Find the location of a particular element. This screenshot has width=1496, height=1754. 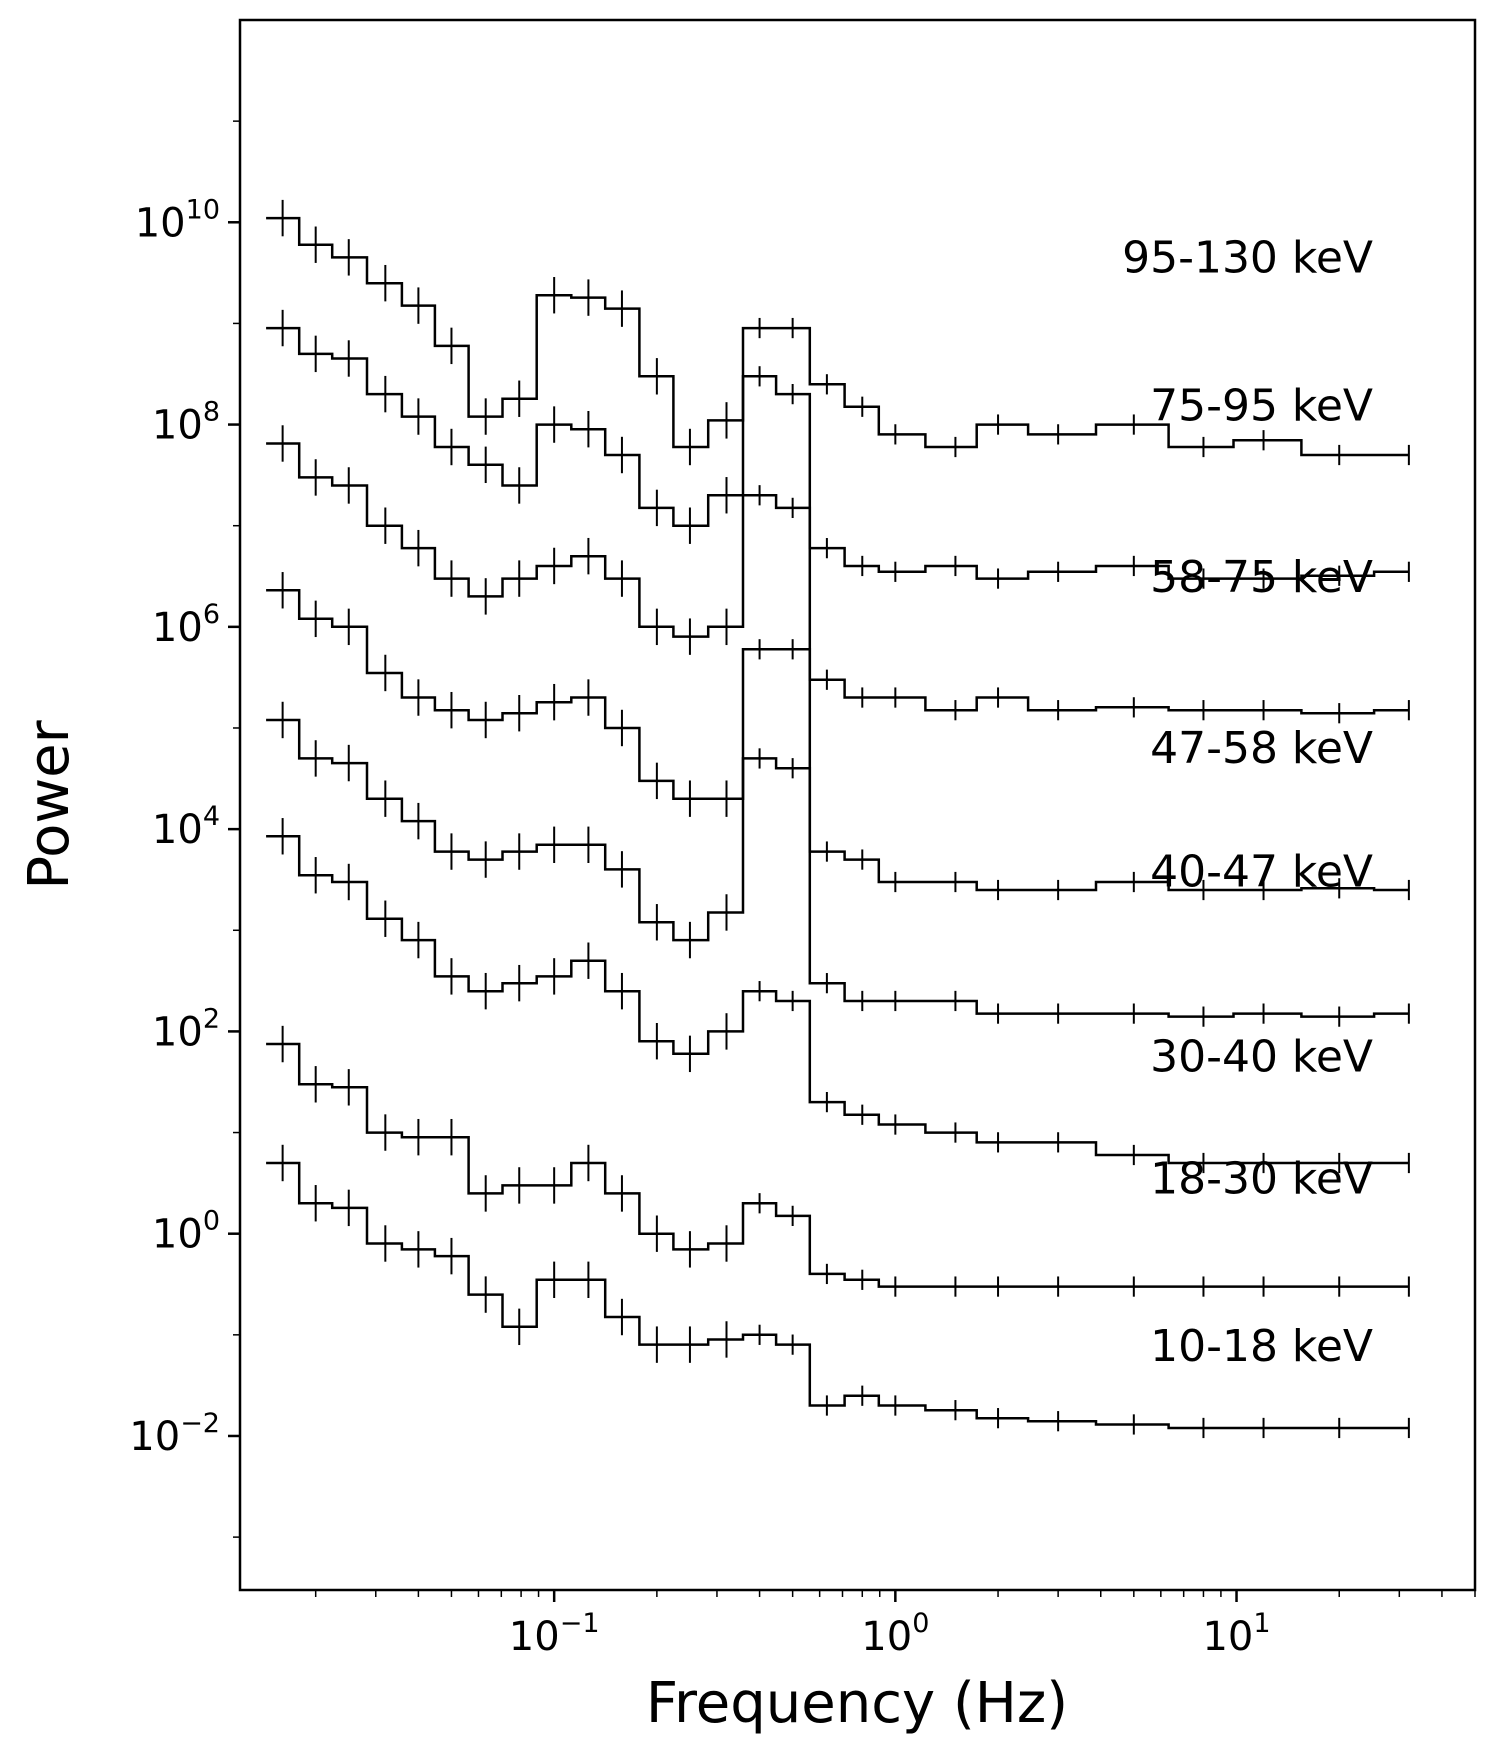

series-75-95-kev: 75-95 keV is located at coordinates (838, 449).